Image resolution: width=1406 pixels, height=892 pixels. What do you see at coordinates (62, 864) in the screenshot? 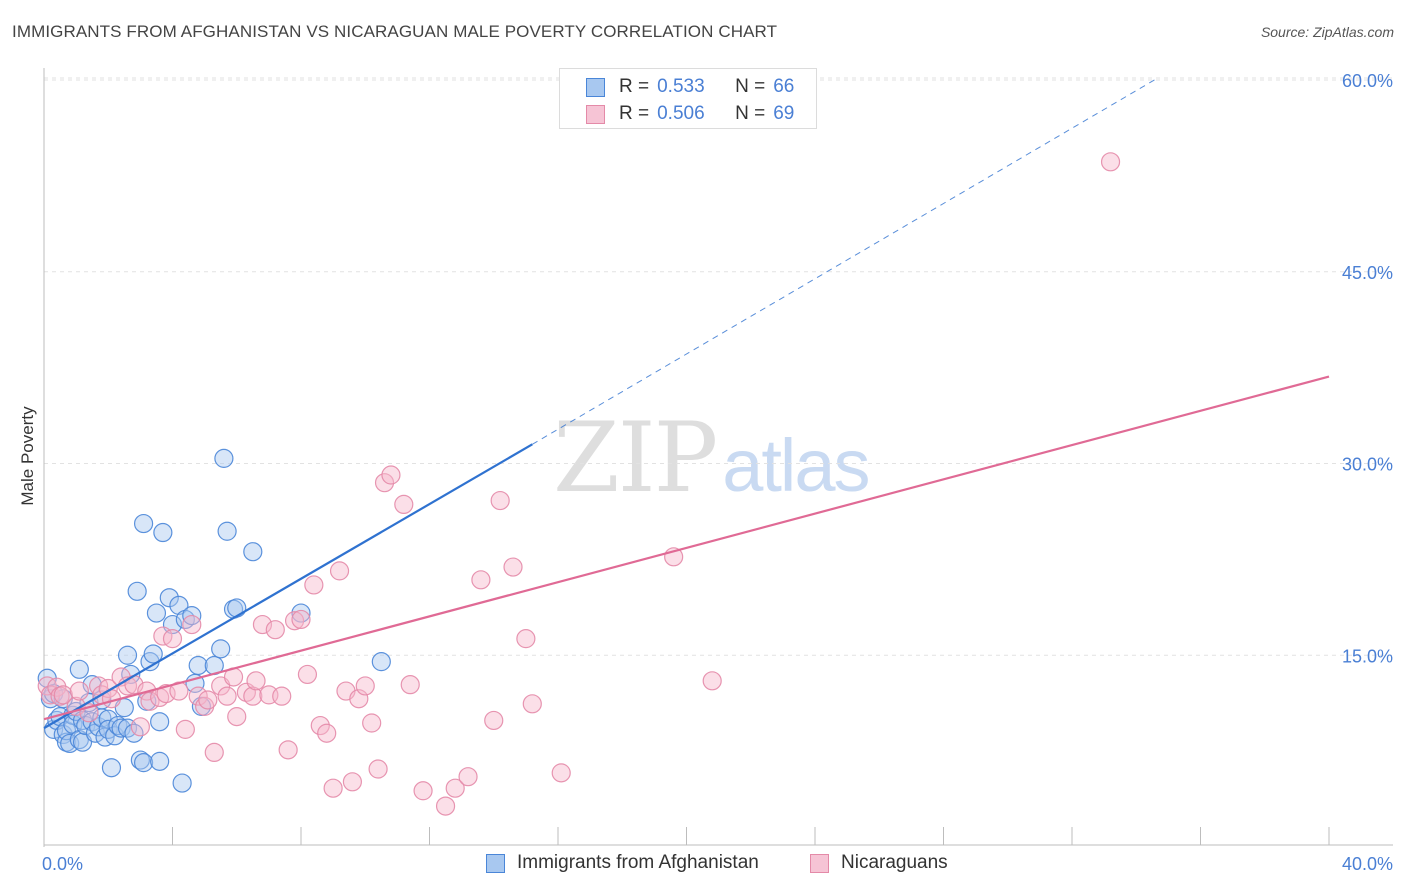
I see `x-tick-label: 0.0%` at bounding box center [62, 864].